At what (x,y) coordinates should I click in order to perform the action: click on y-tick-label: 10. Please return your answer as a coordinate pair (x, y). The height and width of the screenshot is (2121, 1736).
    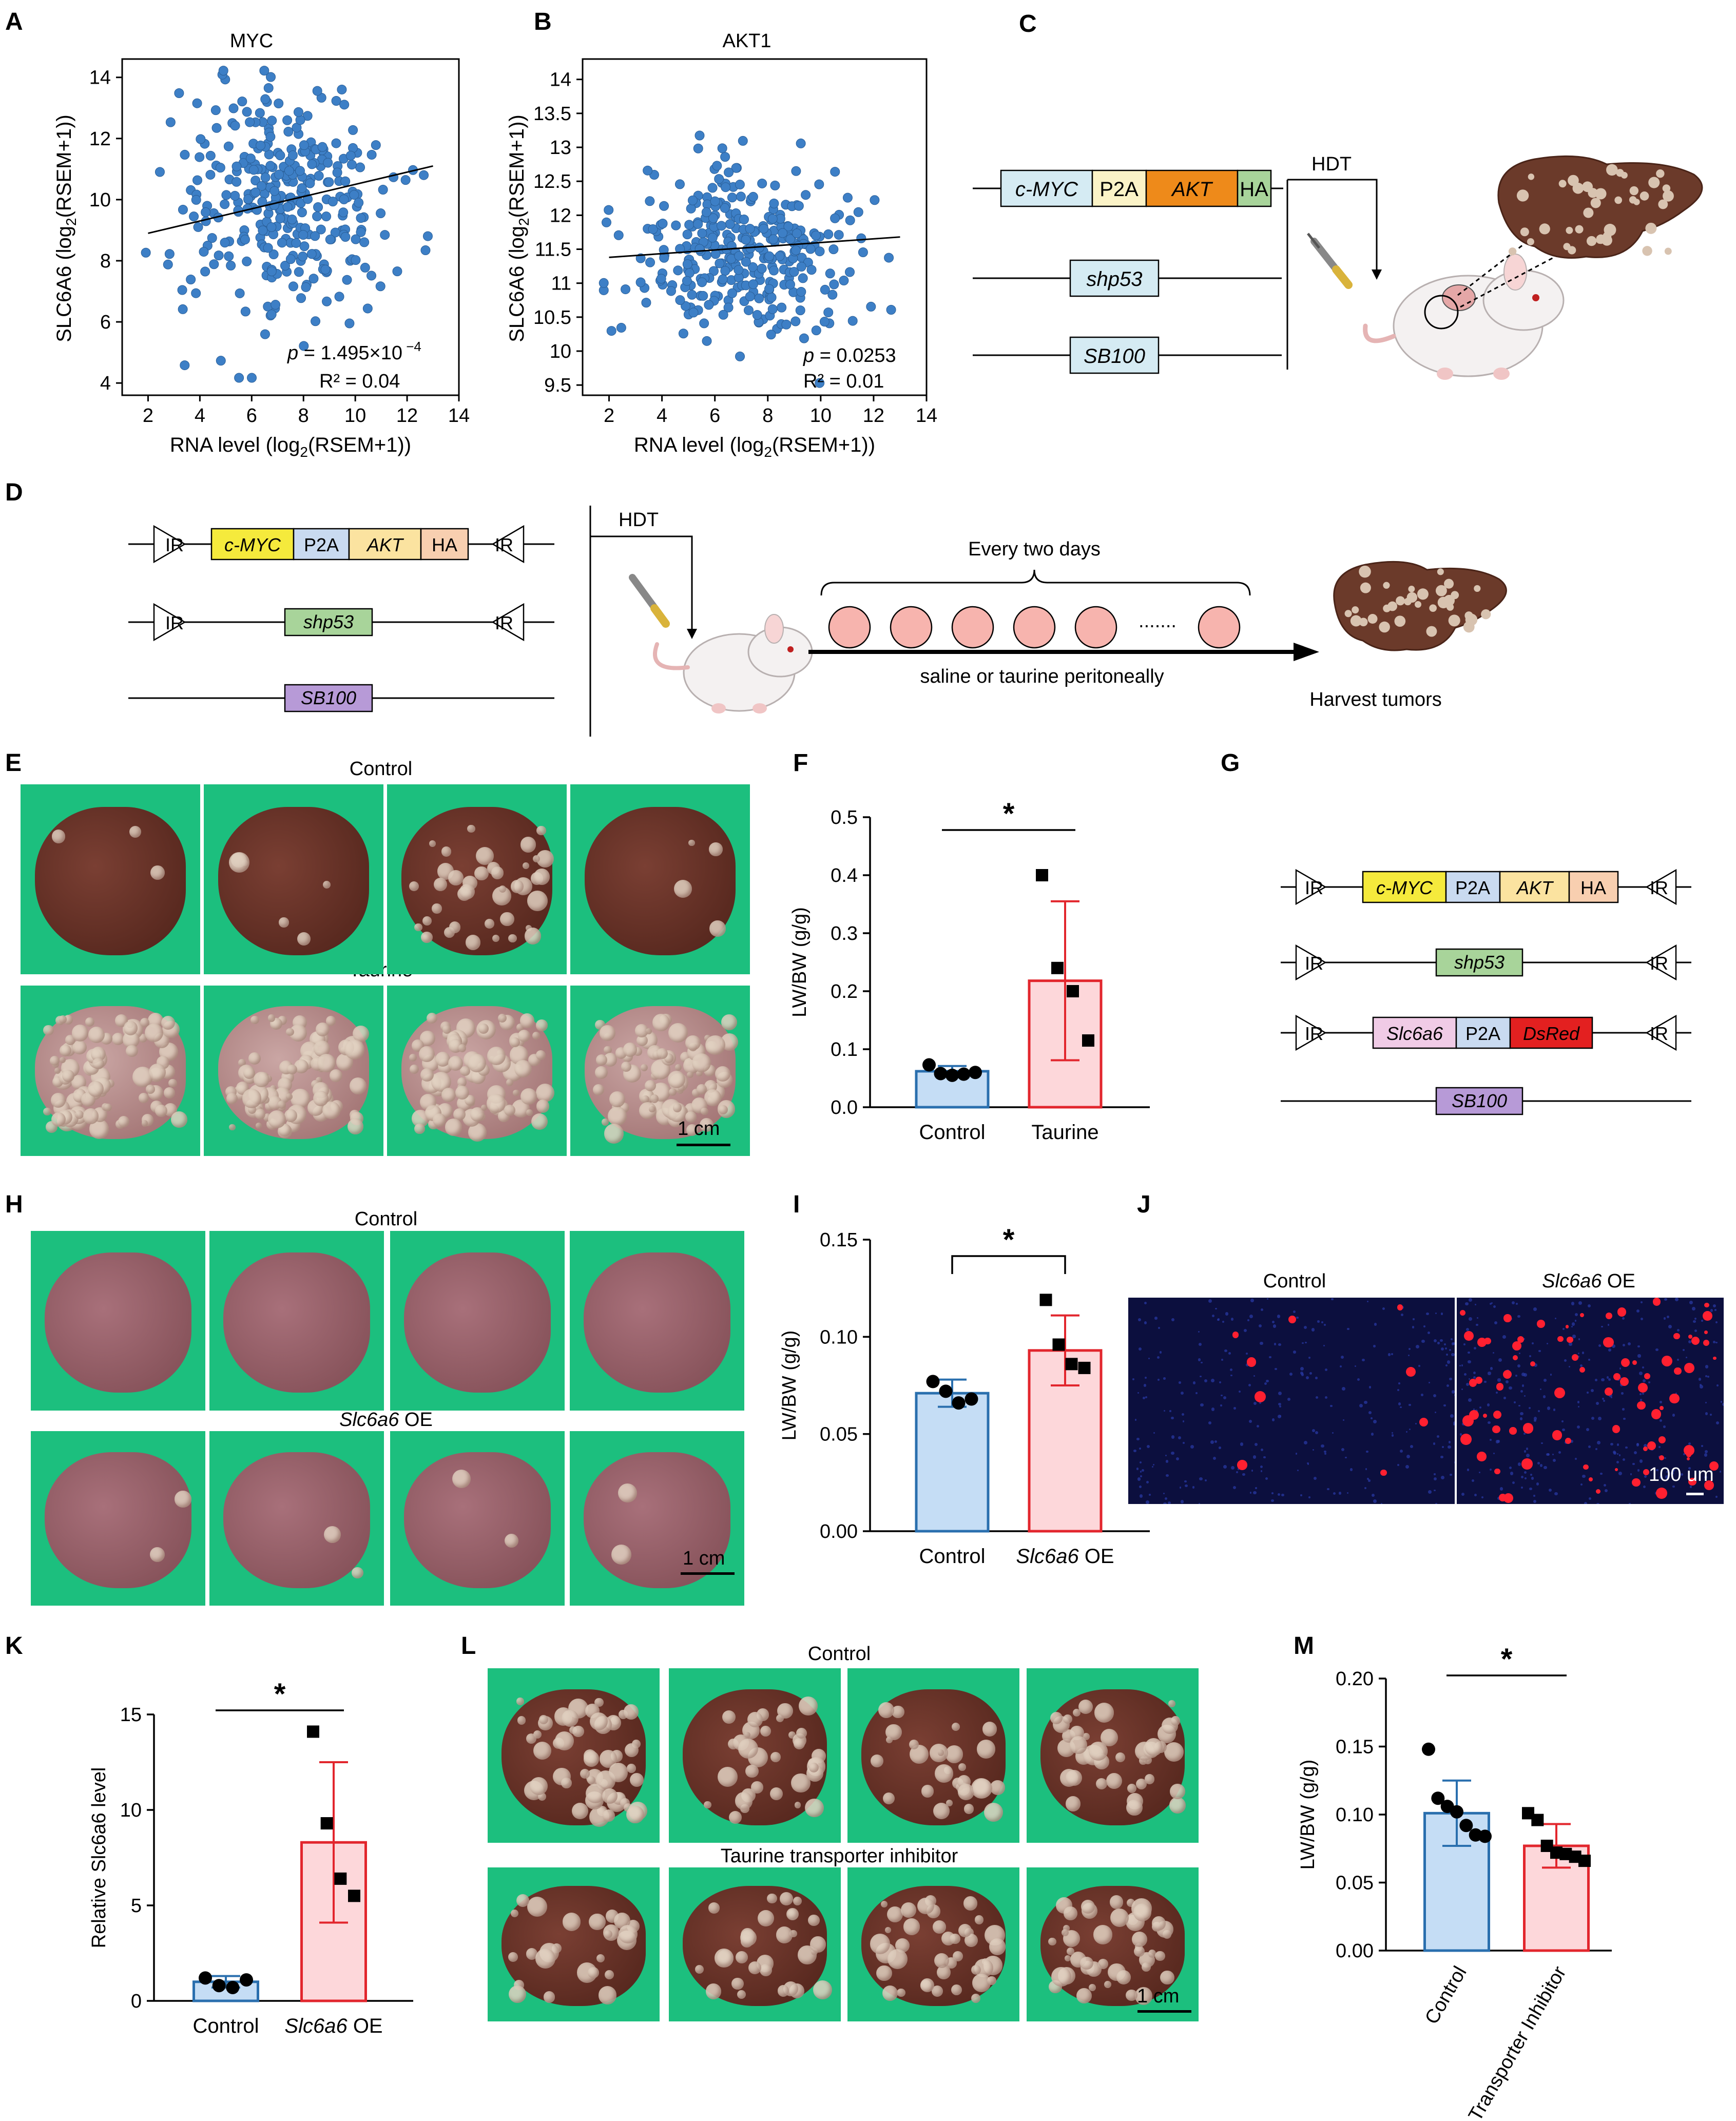
    Looking at the image, I should click on (100, 200).